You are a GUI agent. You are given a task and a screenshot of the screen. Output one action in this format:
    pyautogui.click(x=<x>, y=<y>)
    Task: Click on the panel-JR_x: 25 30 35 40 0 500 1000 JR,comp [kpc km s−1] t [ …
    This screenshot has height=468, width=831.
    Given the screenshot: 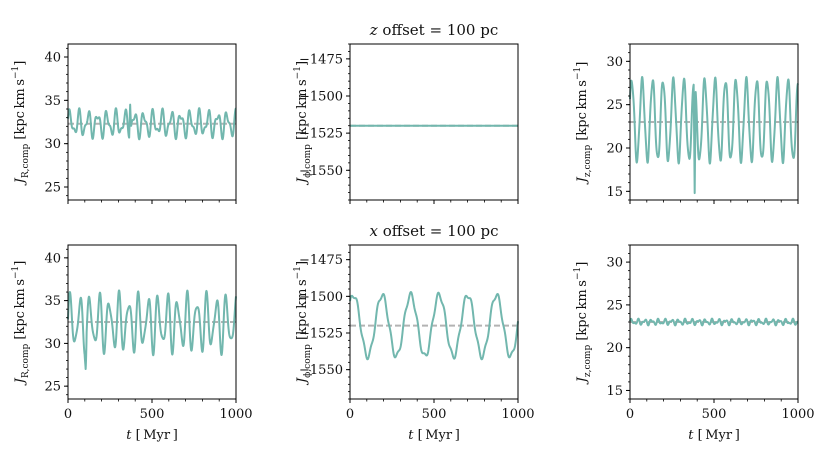 What is the action you would take?
    pyautogui.click(x=132, y=343)
    